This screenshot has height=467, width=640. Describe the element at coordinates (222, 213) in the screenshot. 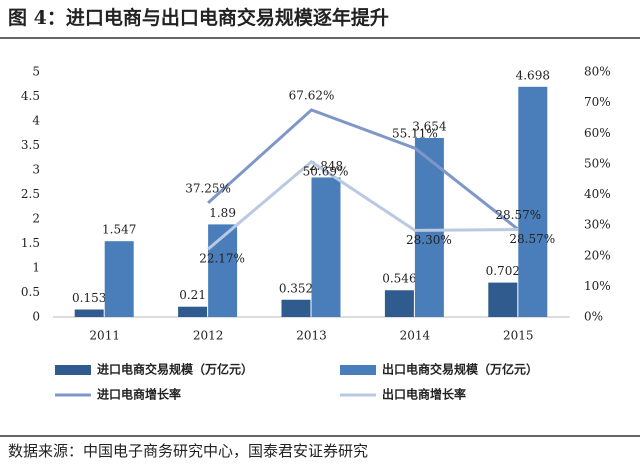

I see `bar-label: 1.89` at that location.